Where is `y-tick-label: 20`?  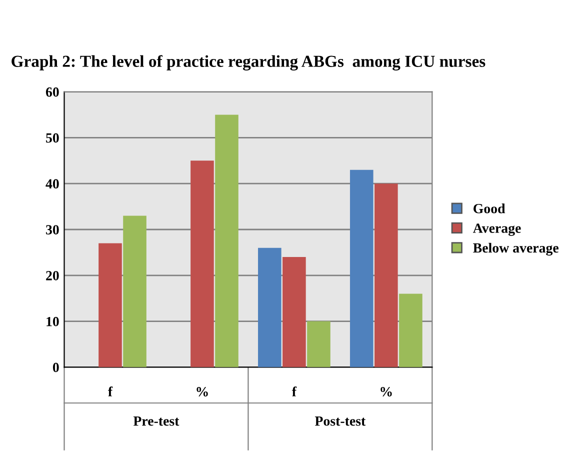 y-tick-label: 20 is located at coordinates (52, 275).